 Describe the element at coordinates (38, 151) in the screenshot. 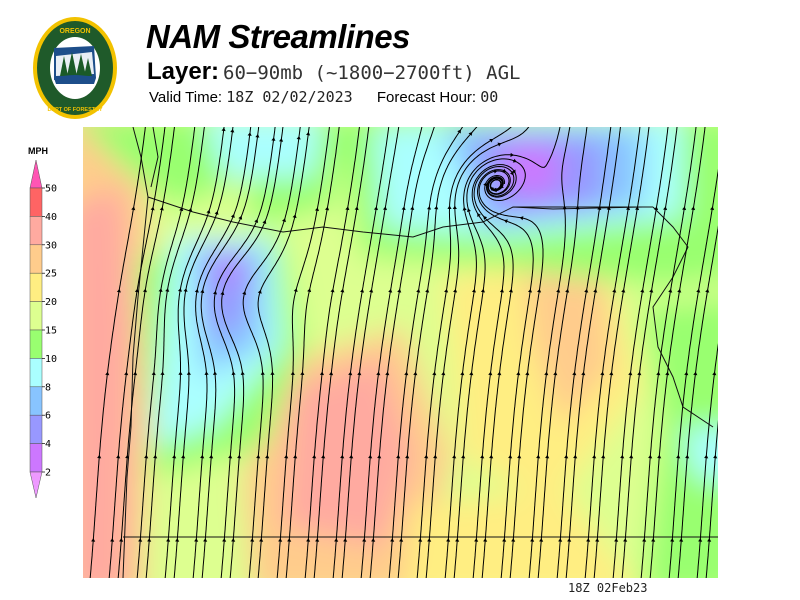

I see `legend-unit: MPH` at that location.